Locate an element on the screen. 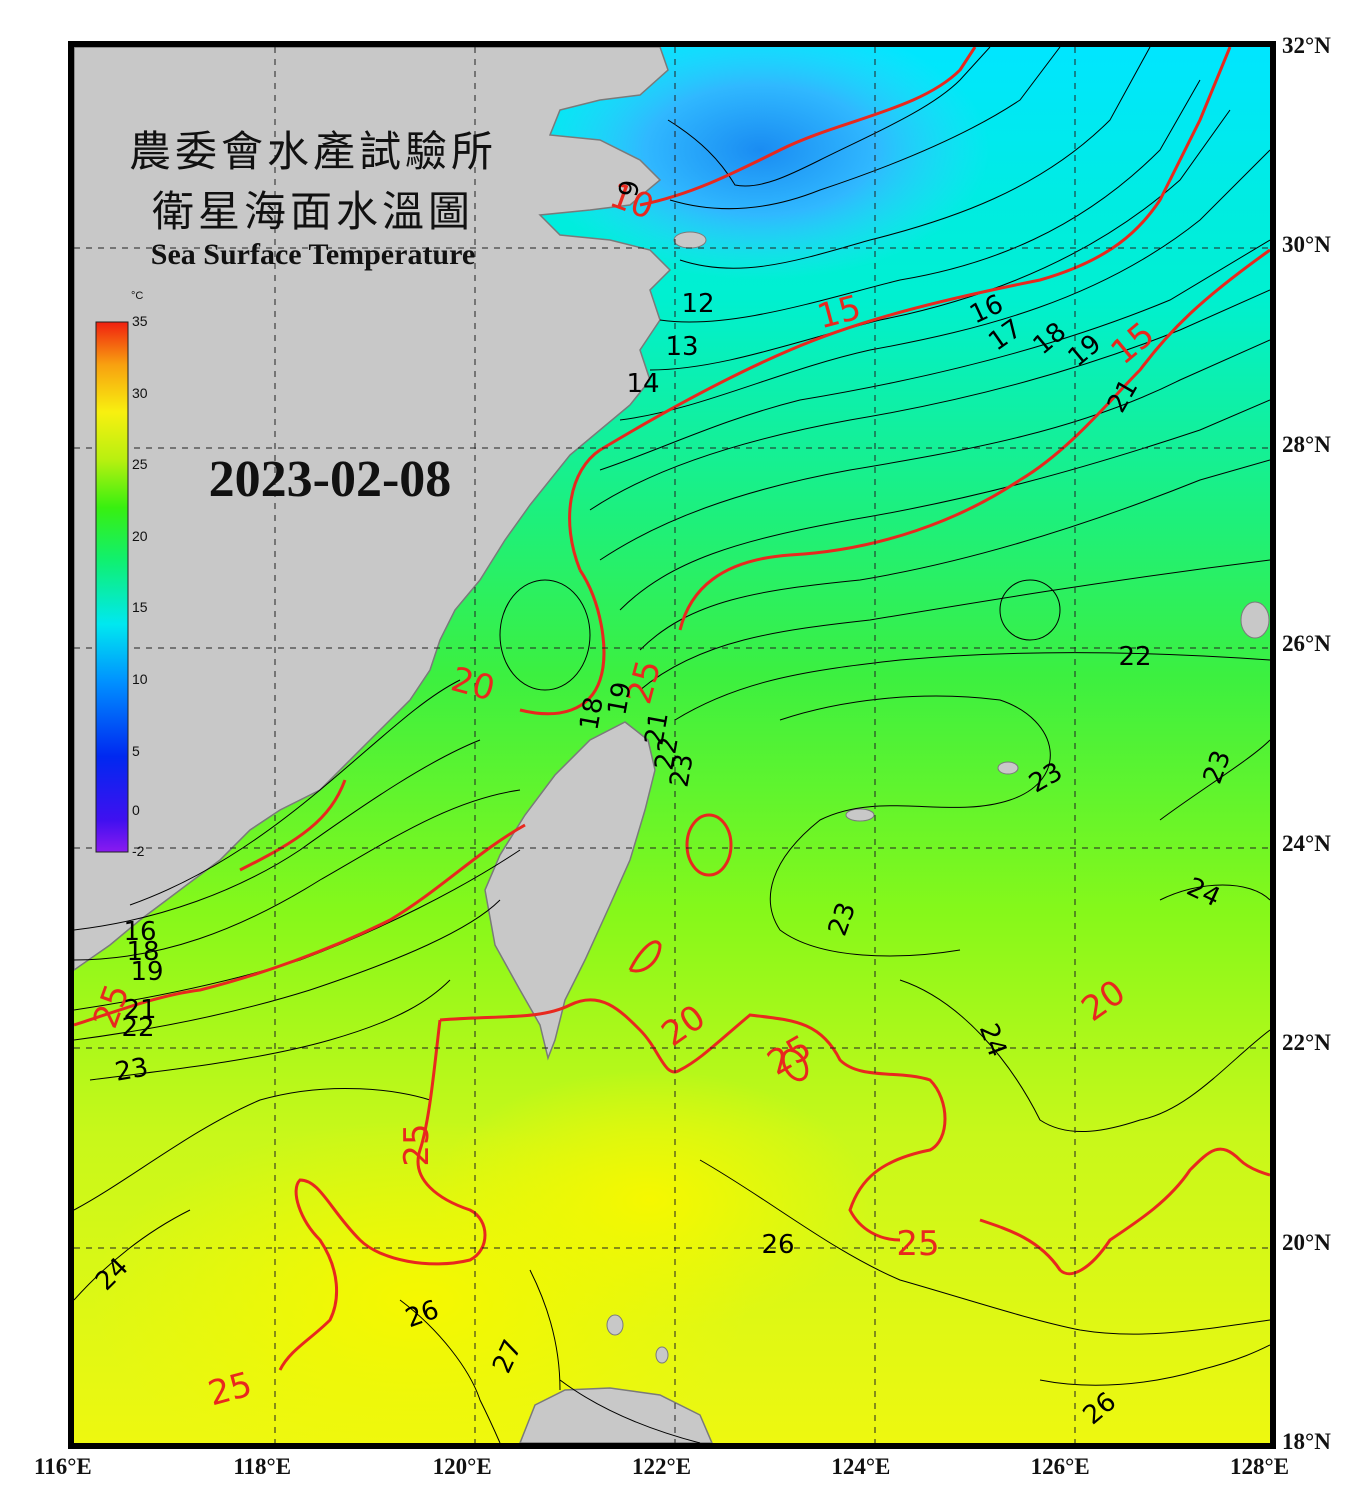 This screenshot has width=1350, height=1500. colorbar is located at coordinates (112, 587).